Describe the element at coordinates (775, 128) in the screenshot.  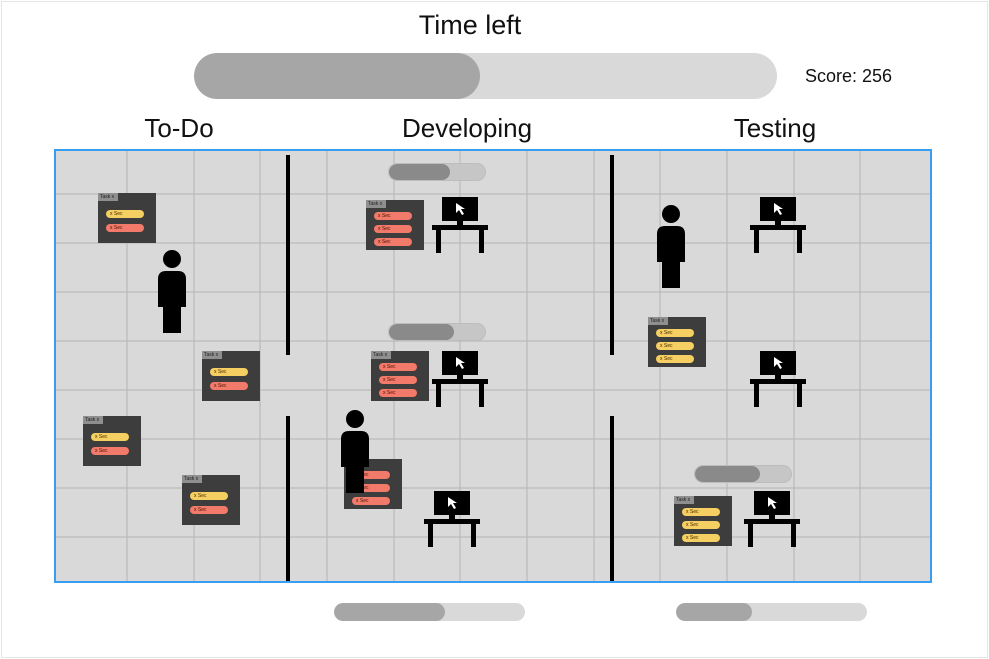
I see `column-header-testing: Testing` at that location.